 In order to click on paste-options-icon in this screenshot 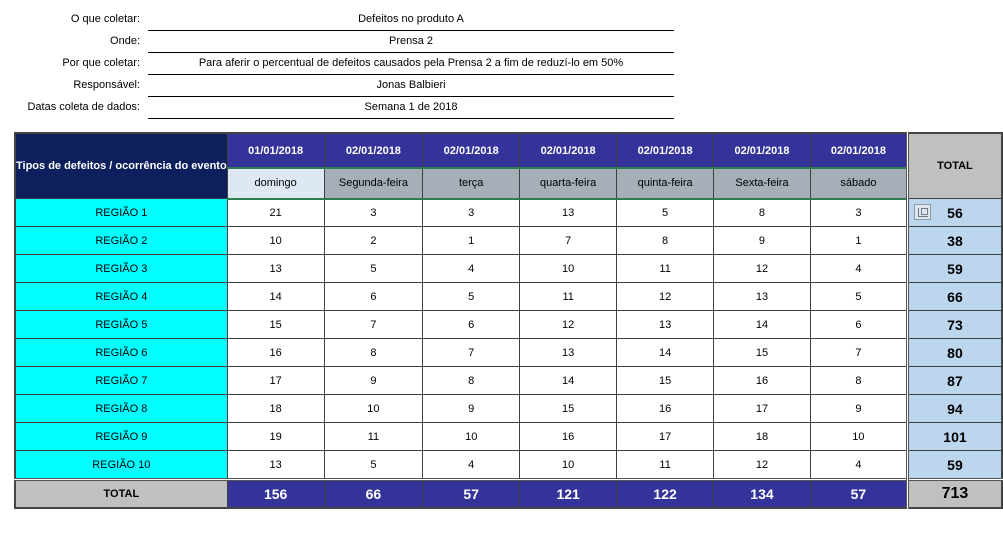, I will do `click(922, 212)`.